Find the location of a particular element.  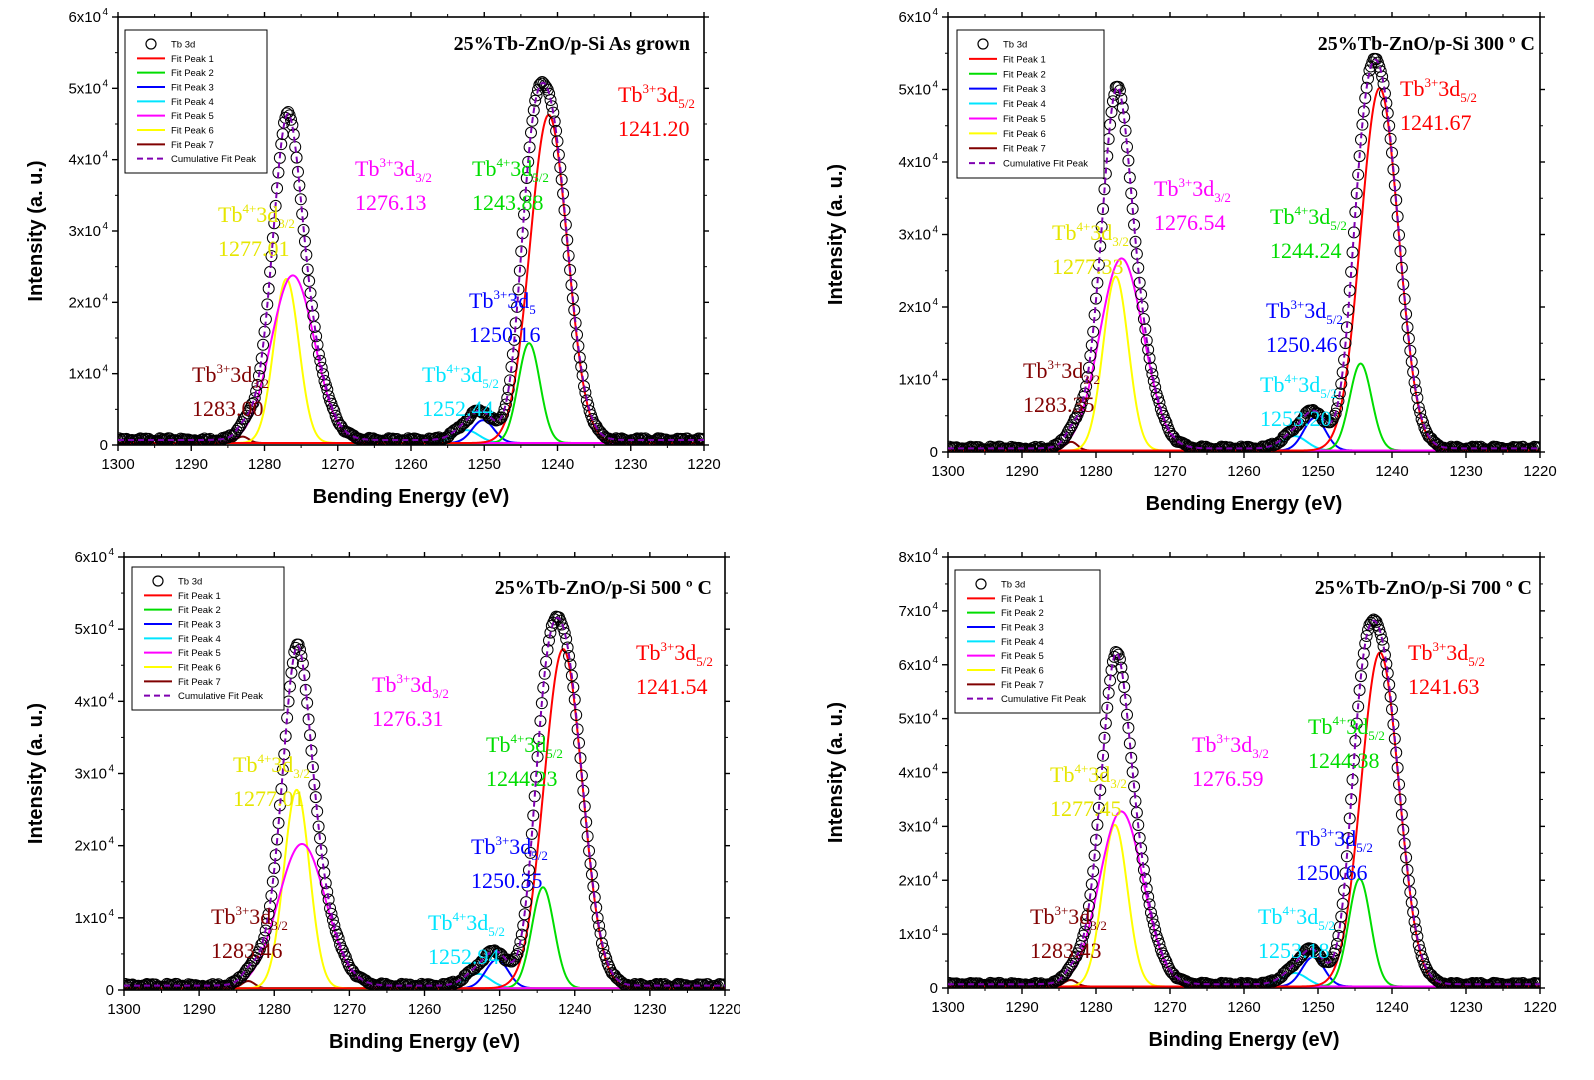

legend-label: Fit Peak 3 is located at coordinates (1022, 628).